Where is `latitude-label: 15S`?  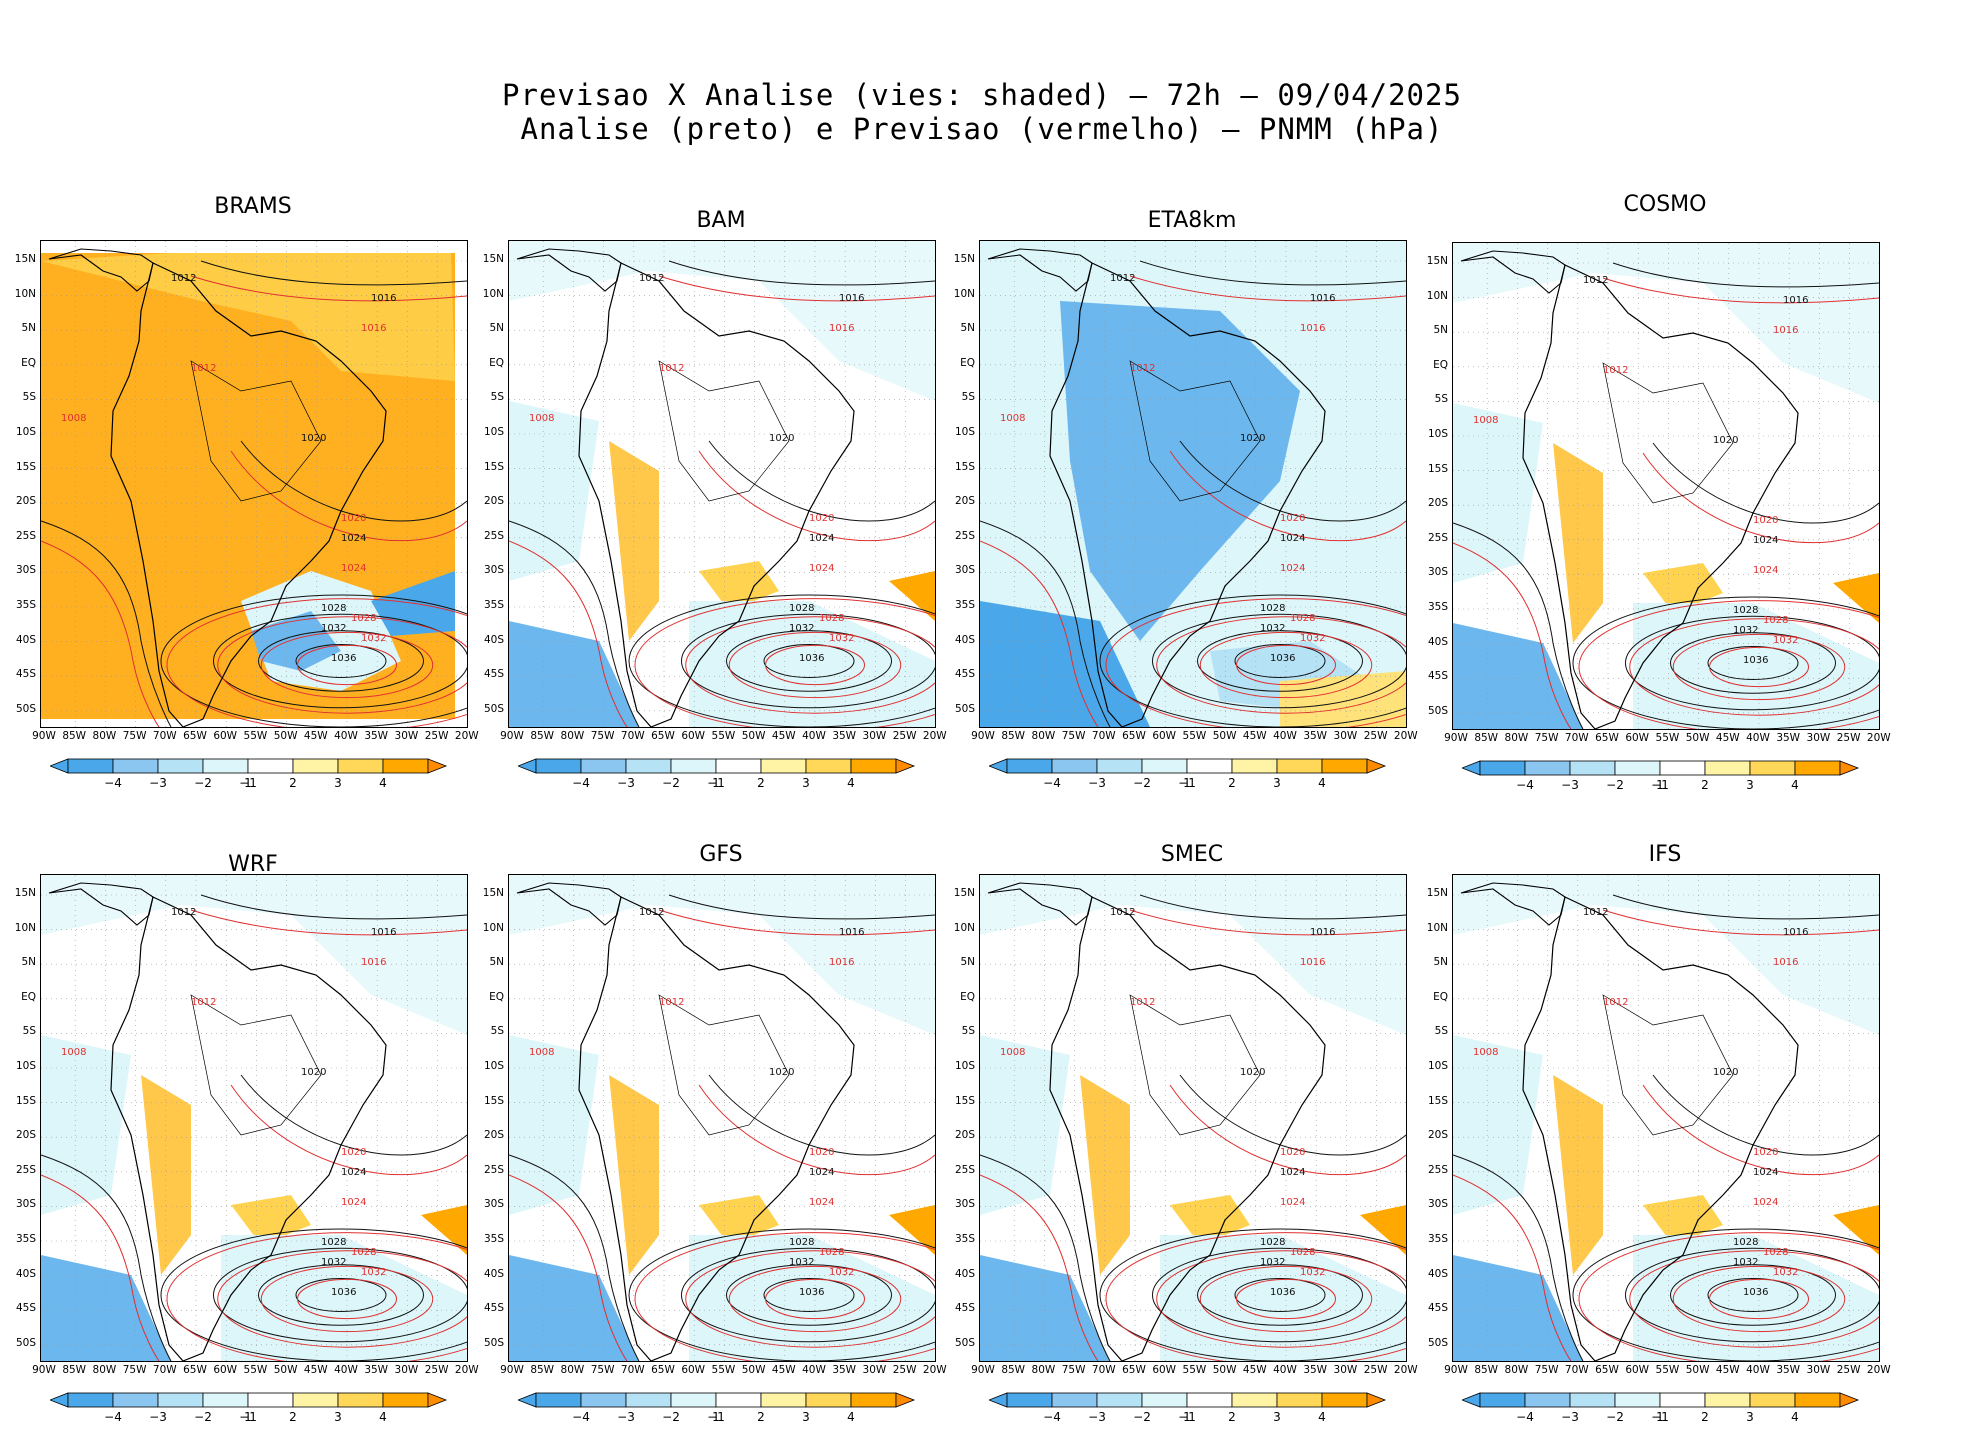 latitude-label: 15S is located at coordinates (25, 1100).